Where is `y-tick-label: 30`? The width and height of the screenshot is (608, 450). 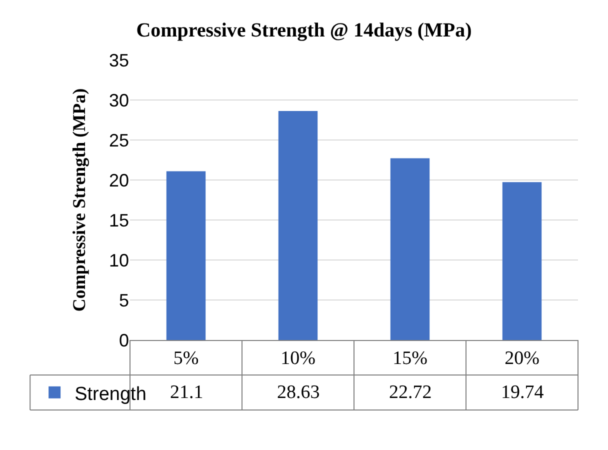 y-tick-label: 30 is located at coordinates (118, 100).